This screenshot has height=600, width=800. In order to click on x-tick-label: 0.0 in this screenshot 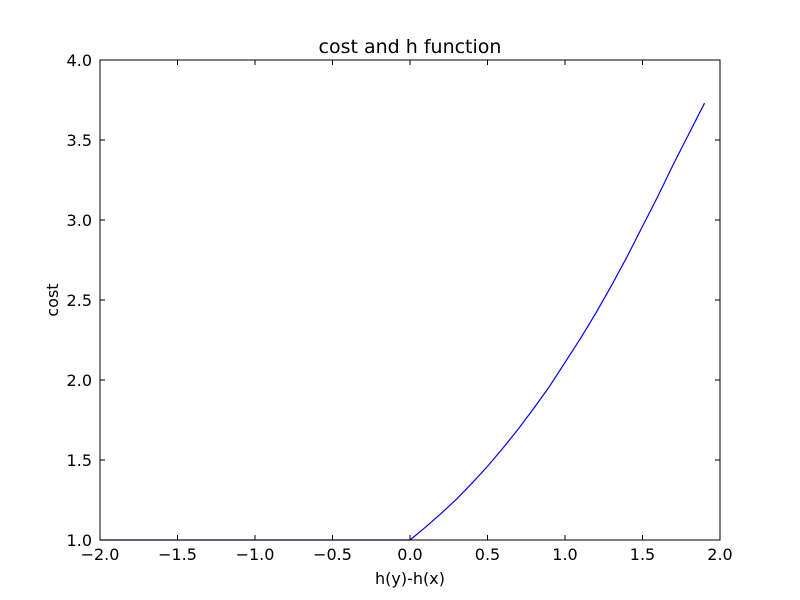, I will do `click(409, 554)`.